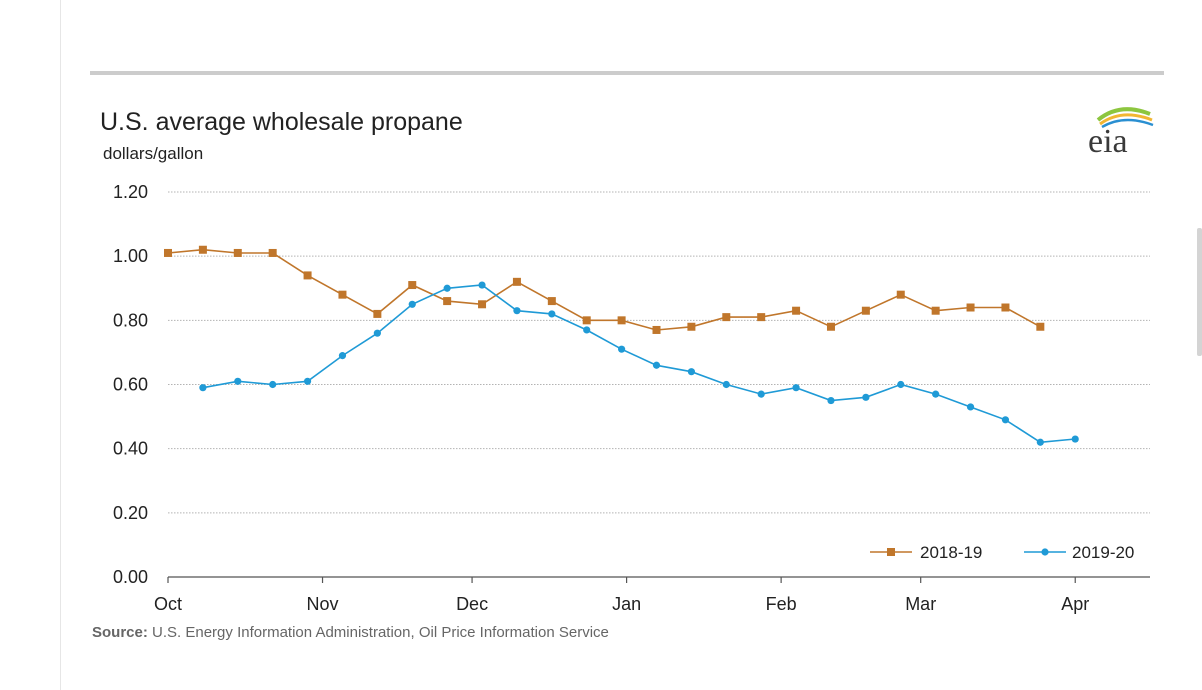 This screenshot has width=1202, height=690. Describe the element at coordinates (130, 320) in the screenshot. I see `y-tick-label: 0.80` at that location.